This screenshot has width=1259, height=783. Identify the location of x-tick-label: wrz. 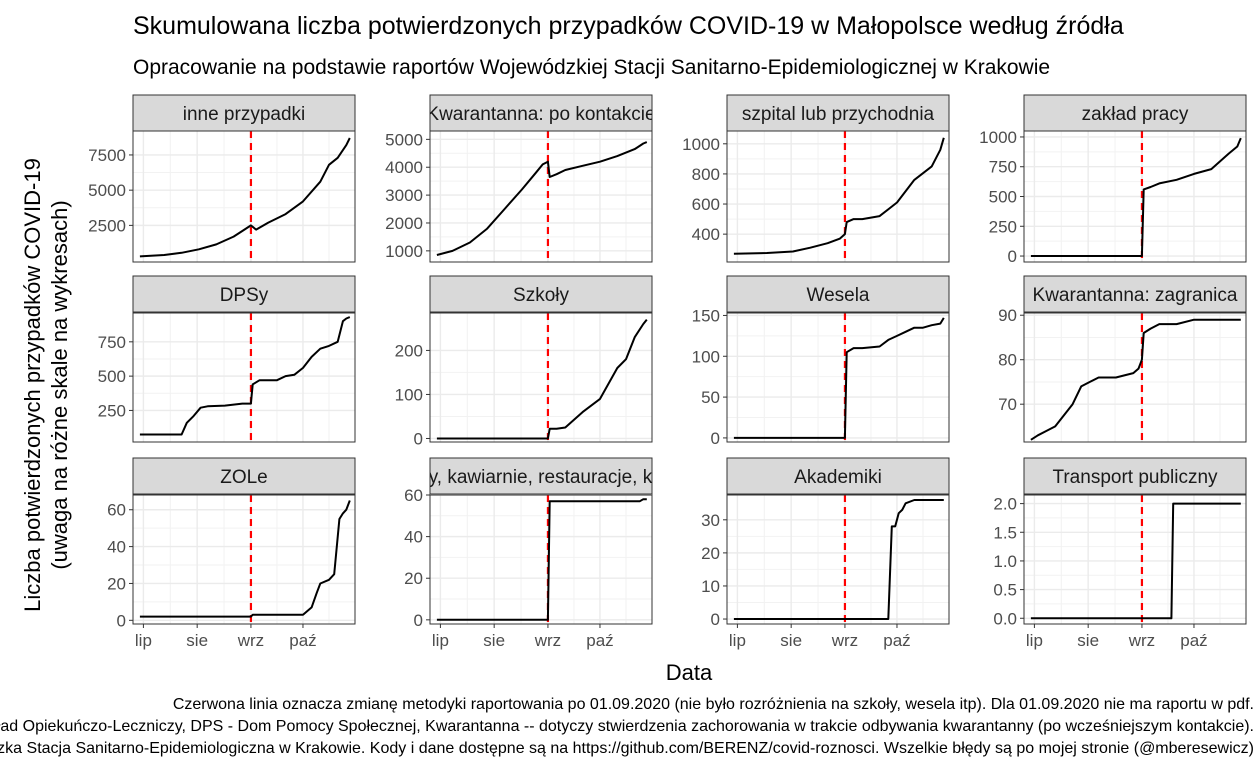
(547, 640).